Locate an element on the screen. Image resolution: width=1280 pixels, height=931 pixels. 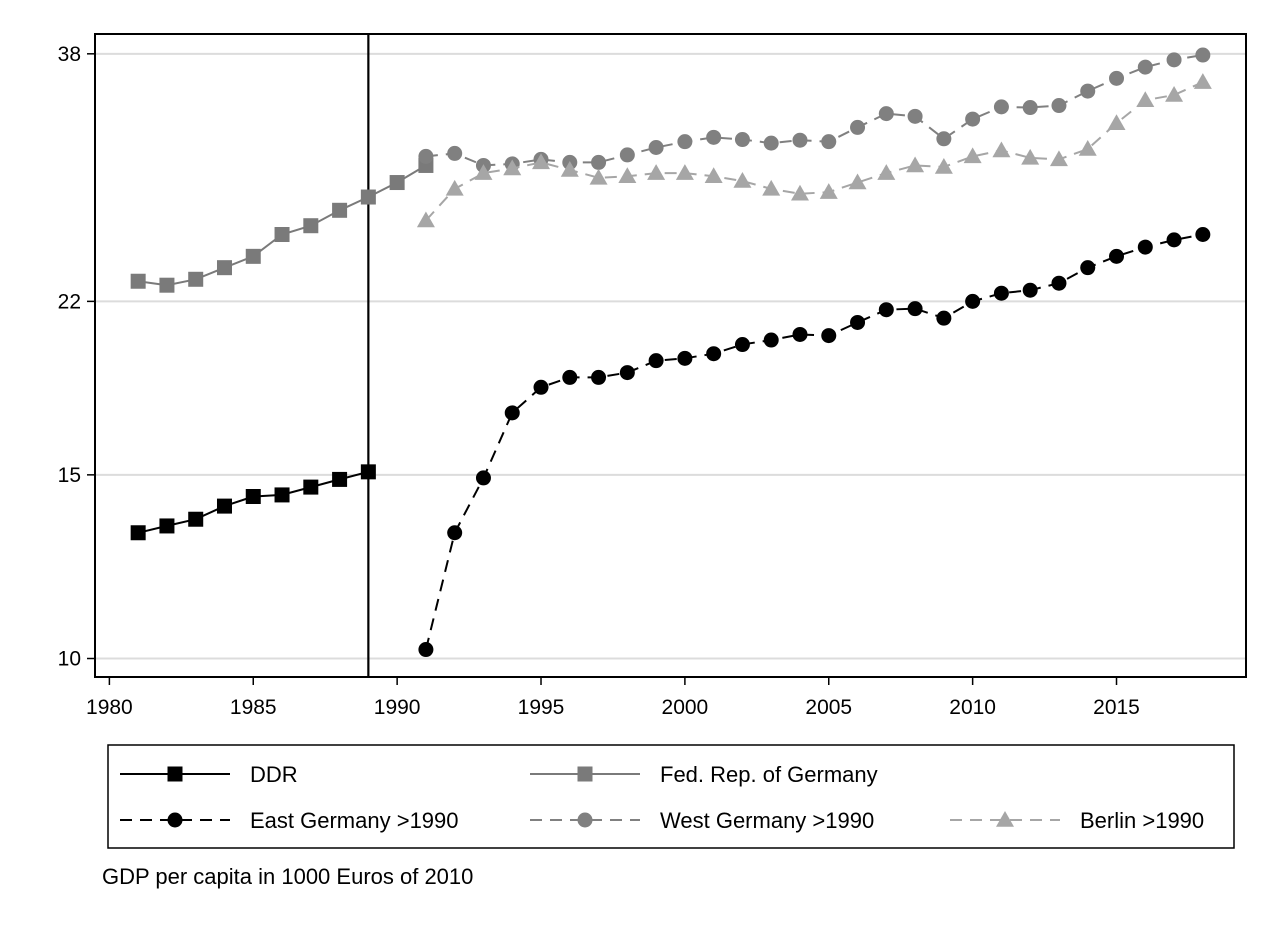
chart-note: GDP per capita in 1000 Euros of 2010 is located at coordinates (288, 876).